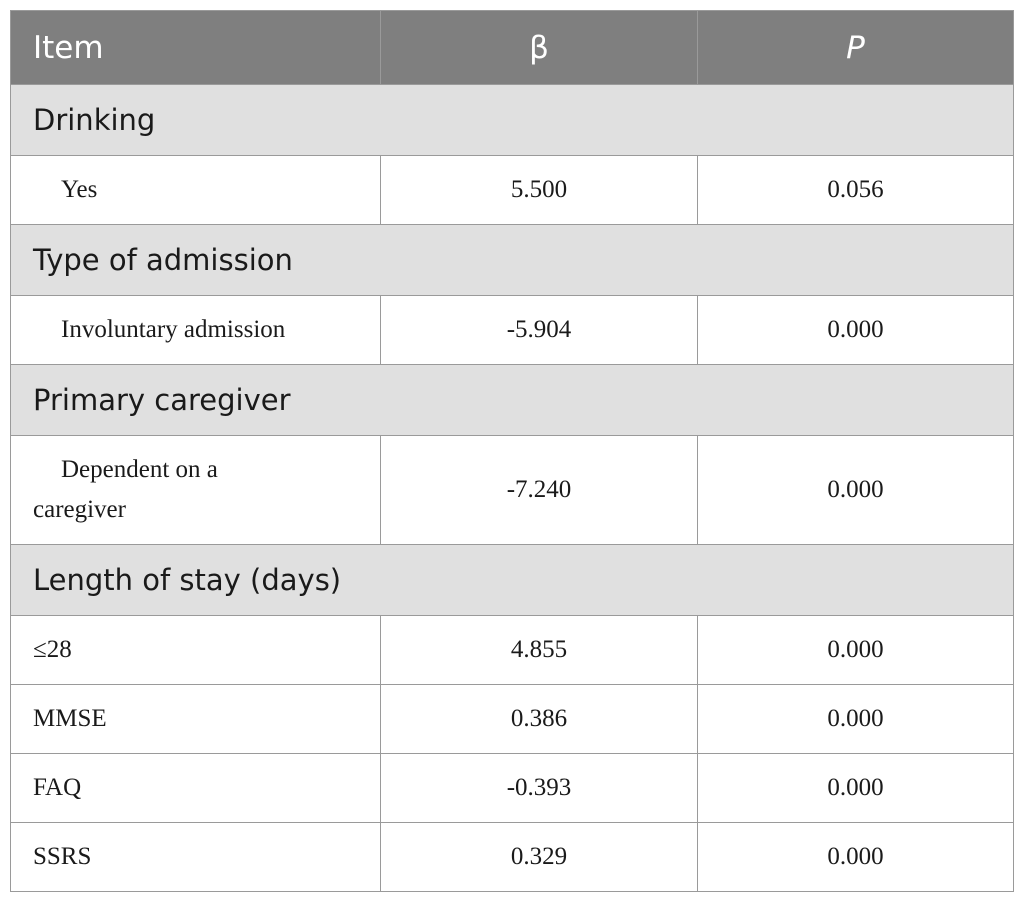 Image resolution: width=1025 pixels, height=904 pixels. What do you see at coordinates (539, 788) in the screenshot?
I see `row-beta: -0.393` at bounding box center [539, 788].